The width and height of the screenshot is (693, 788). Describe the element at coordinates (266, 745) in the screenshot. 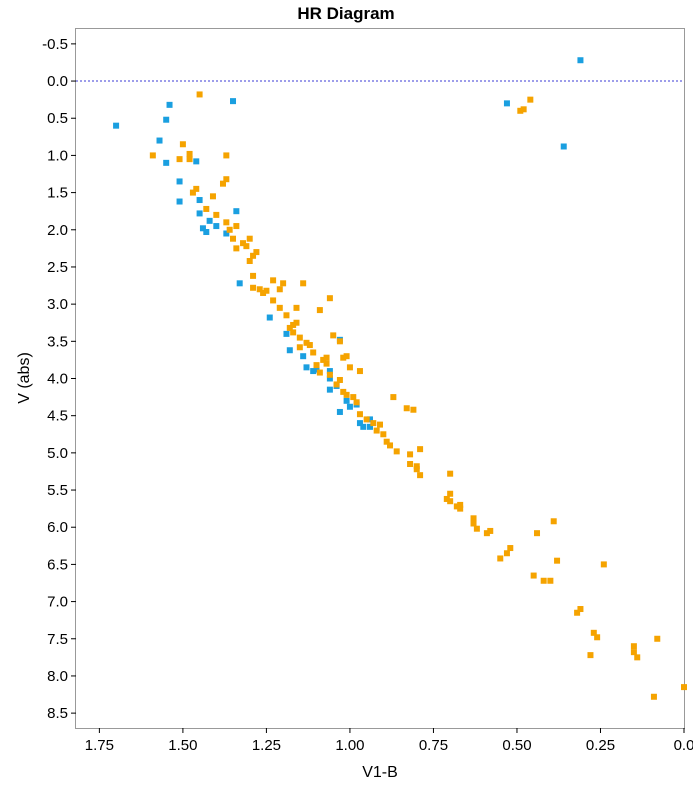

I see `x-tick-label: 1.25` at that location.